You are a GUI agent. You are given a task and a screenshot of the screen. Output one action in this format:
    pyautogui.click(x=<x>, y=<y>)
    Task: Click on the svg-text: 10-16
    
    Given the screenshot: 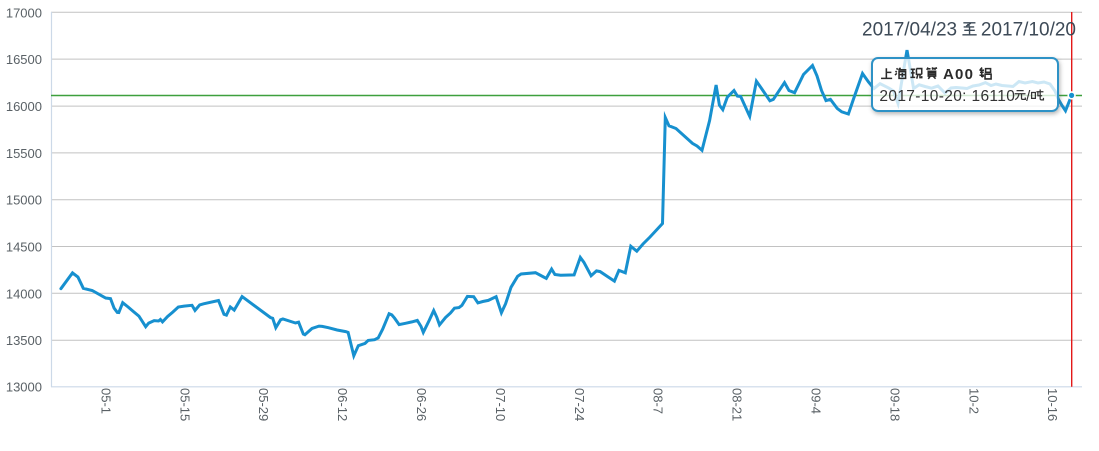 What is the action you would take?
    pyautogui.click(x=1052, y=404)
    